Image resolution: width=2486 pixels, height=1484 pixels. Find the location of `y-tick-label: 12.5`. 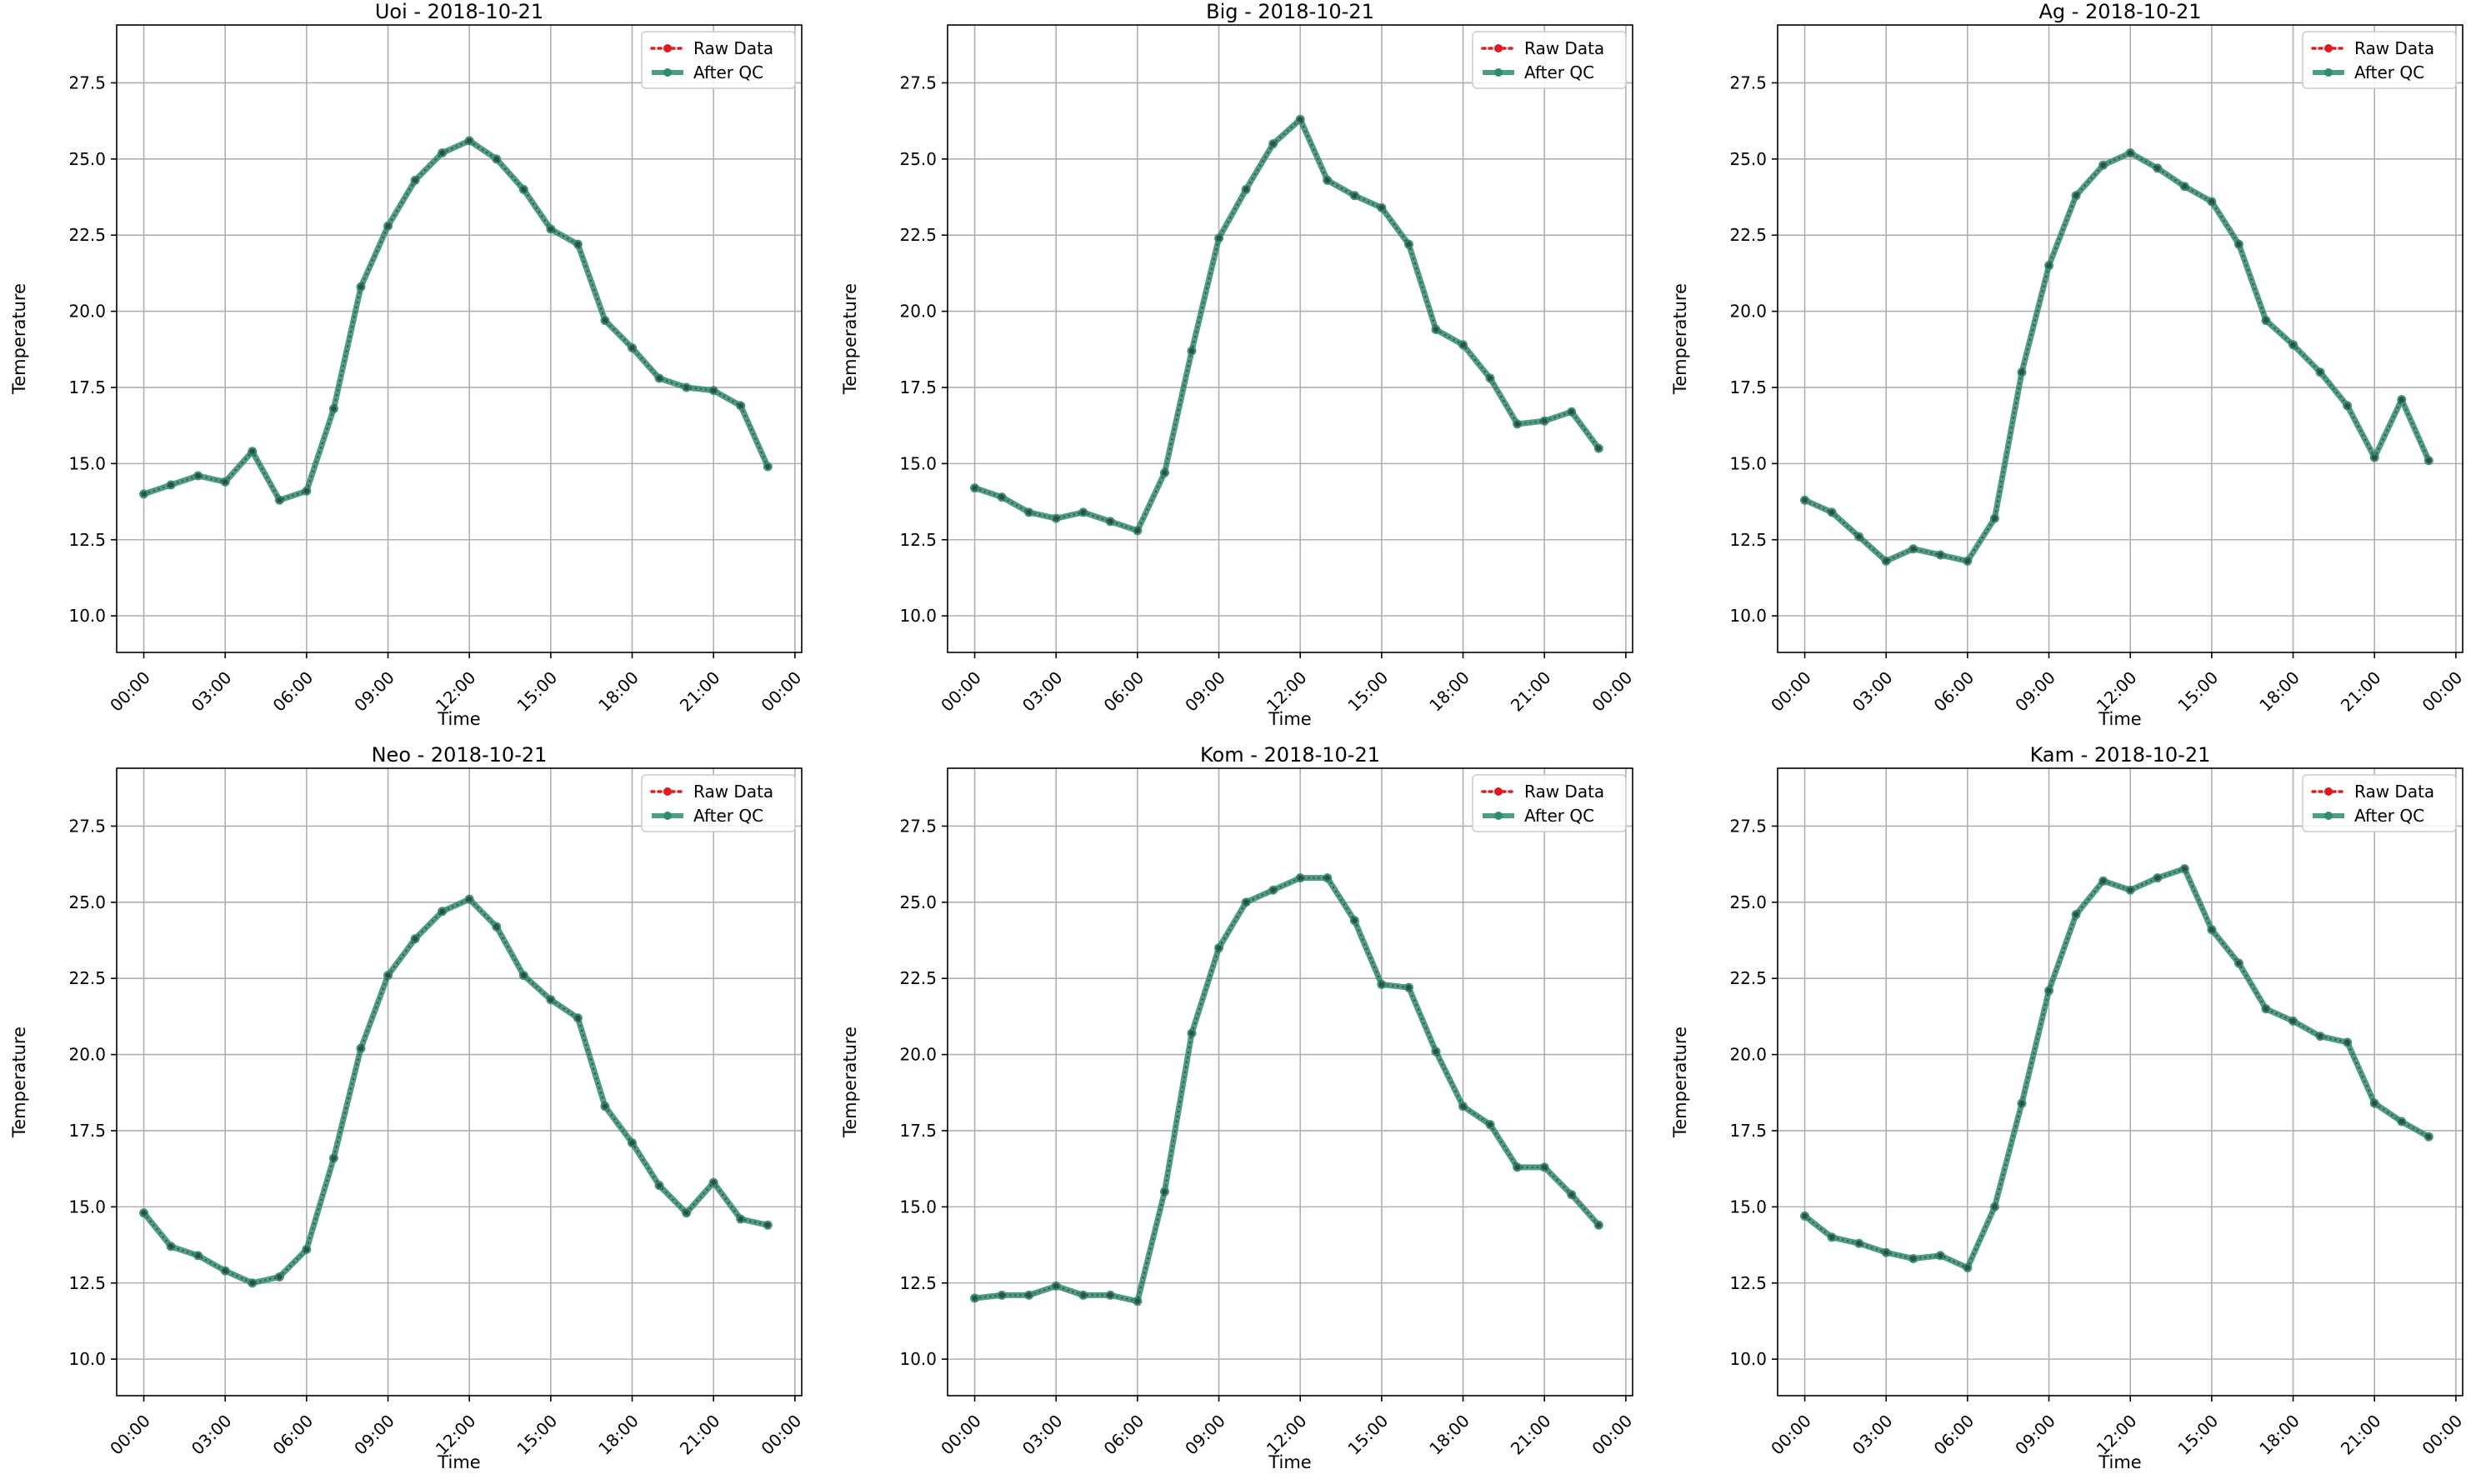

y-tick-label: 12.5 is located at coordinates (87, 1283).